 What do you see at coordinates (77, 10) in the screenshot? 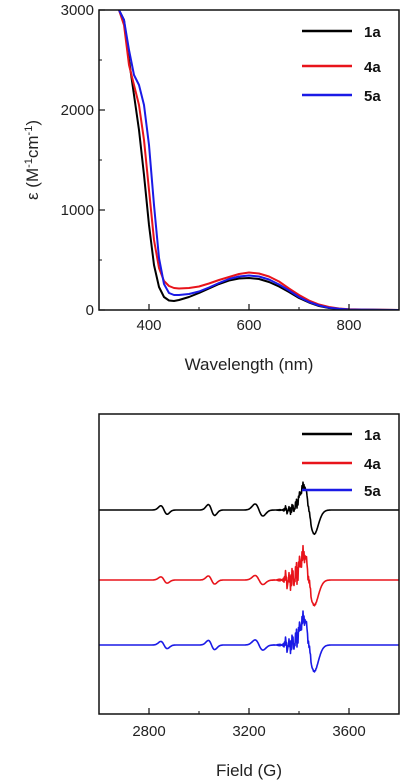
I see `uvvis-ytick-label: 3000` at bounding box center [77, 10].